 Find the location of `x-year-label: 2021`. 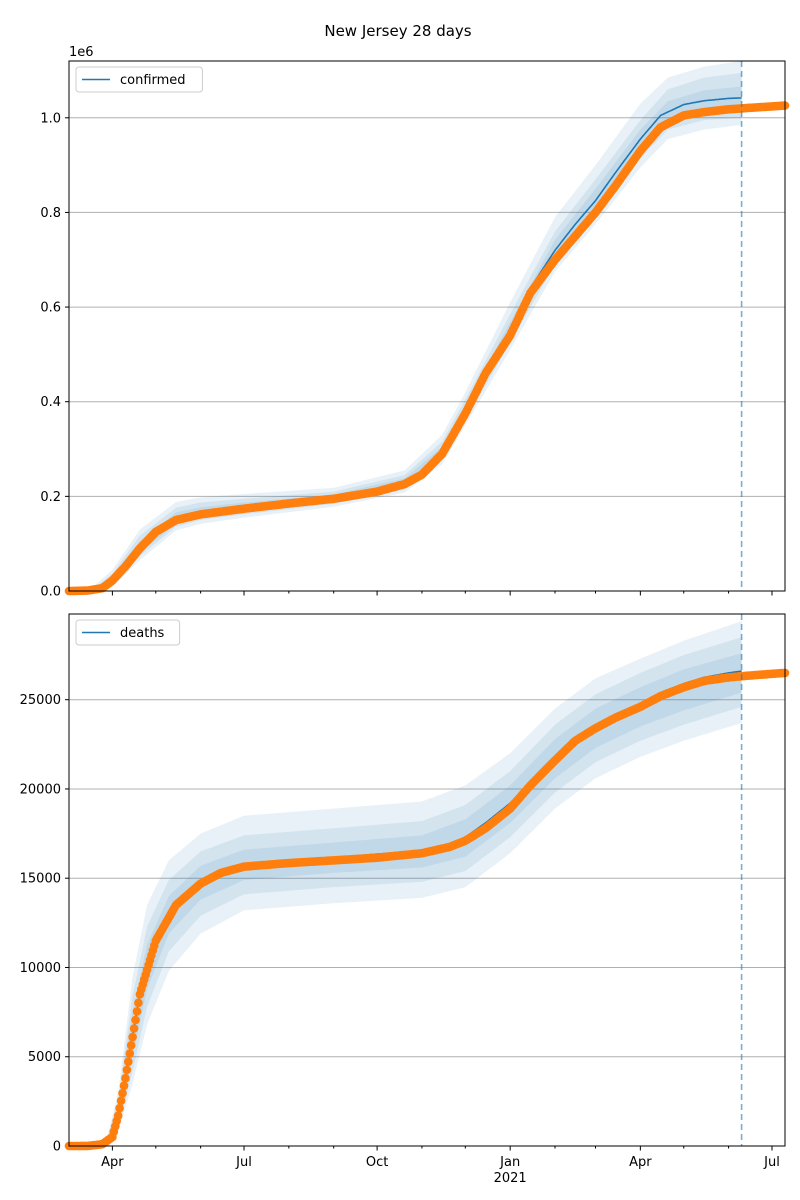

x-year-label: 2021 is located at coordinates (510, 1178).